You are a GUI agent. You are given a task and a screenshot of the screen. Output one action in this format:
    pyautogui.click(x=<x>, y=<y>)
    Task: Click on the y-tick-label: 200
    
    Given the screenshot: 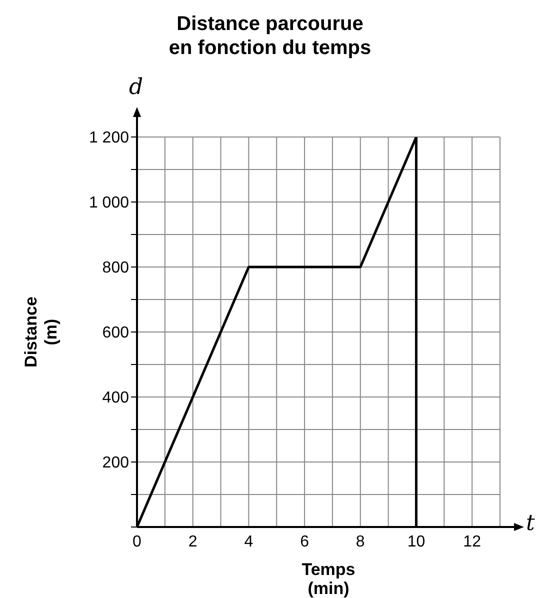 What is the action you would take?
    pyautogui.click(x=116, y=463)
    